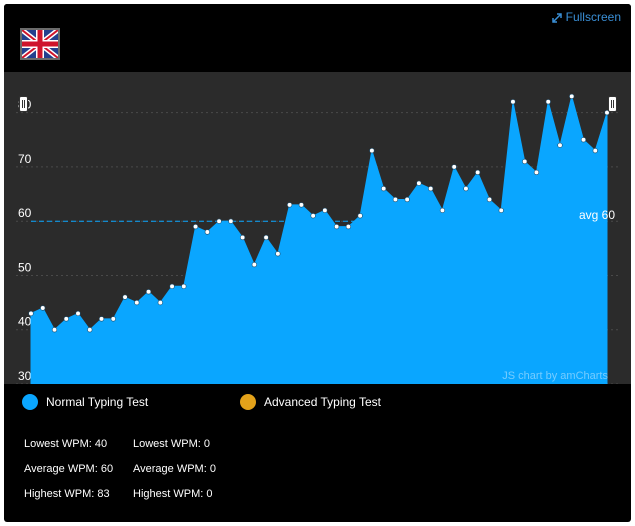 The width and height of the screenshot is (635, 526). I want to click on fullscreen-button: Fullscreen, so click(586, 17).